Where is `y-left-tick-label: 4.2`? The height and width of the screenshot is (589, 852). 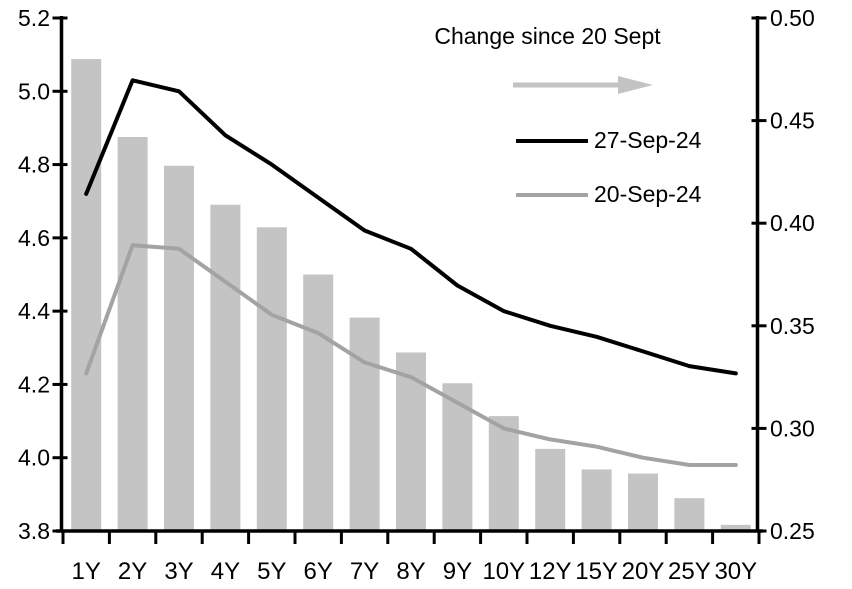
y-left-tick-label: 4.2 is located at coordinates (34, 384).